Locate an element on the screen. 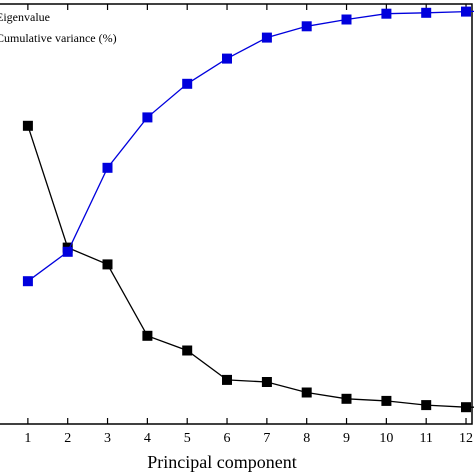 The width and height of the screenshot is (474, 474). x-tick-label-7: 7 is located at coordinates (266, 438).